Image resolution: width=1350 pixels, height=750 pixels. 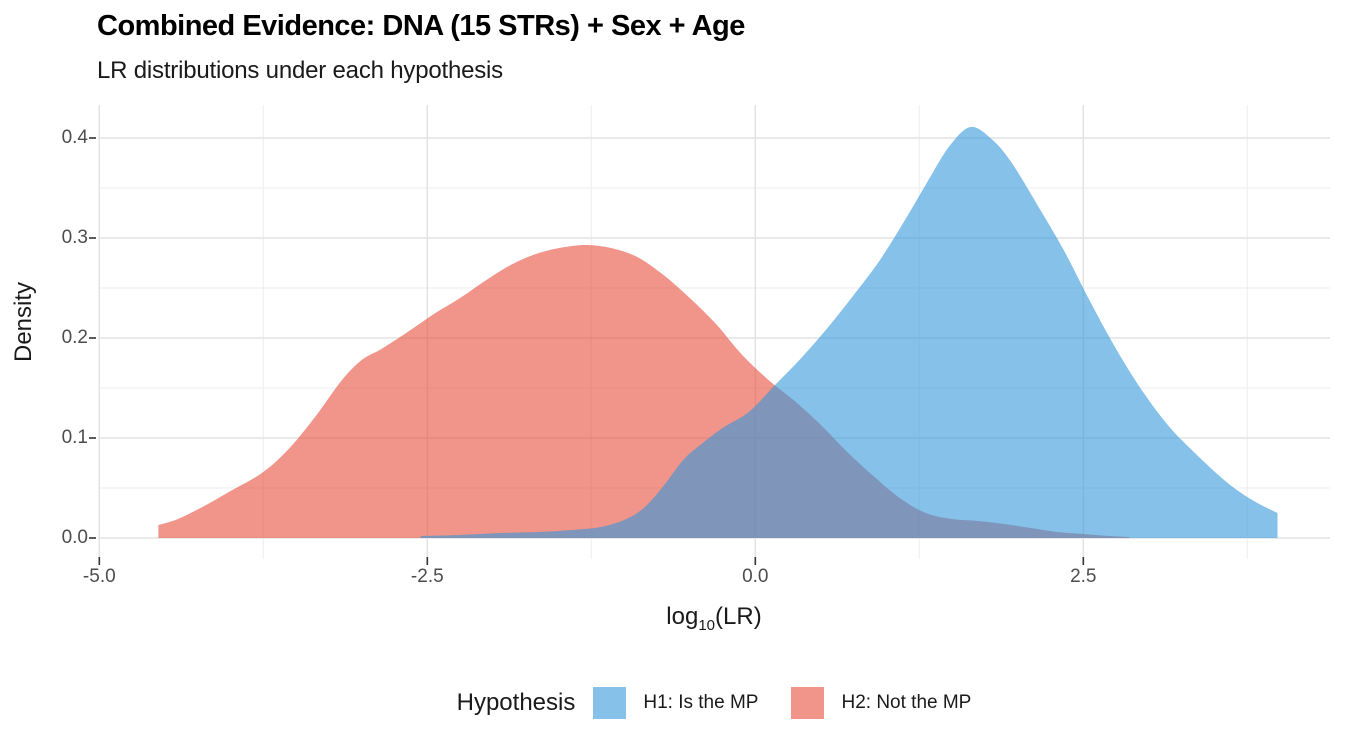 I want to click on y-tick-label: 0.3, so click(x=74, y=237).